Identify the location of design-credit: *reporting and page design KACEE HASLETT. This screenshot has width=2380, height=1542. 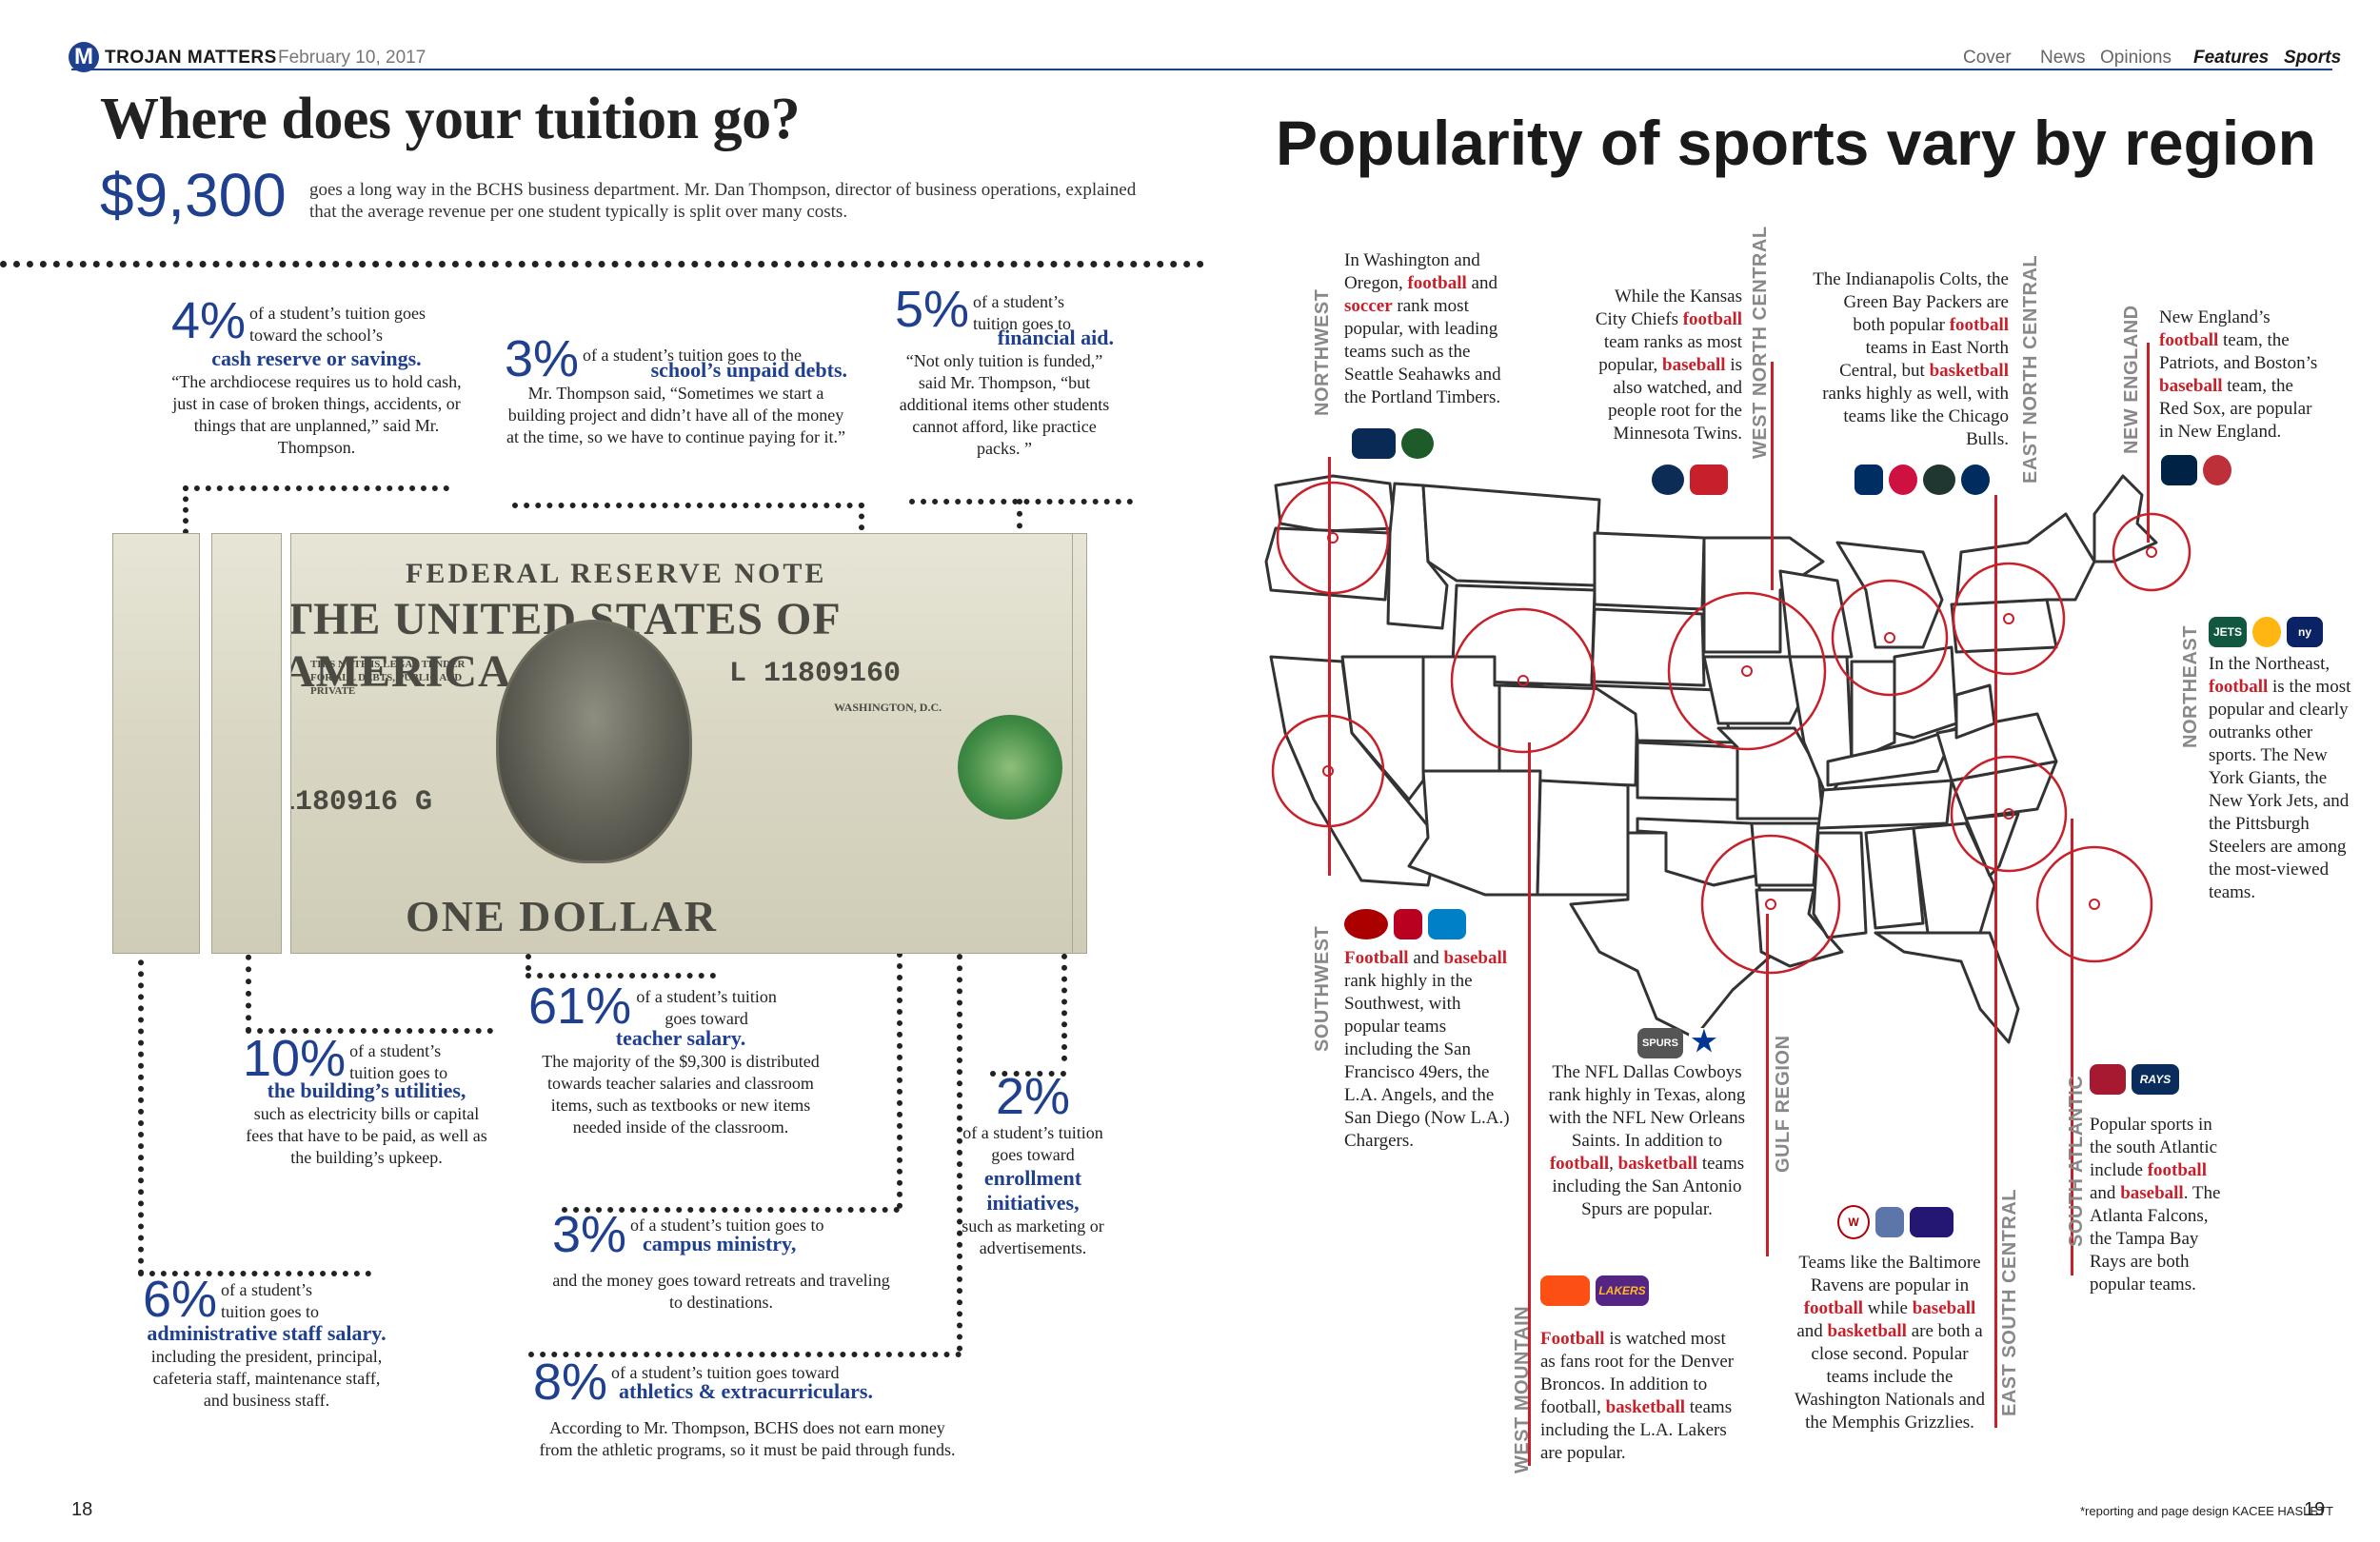
(2206, 1511).